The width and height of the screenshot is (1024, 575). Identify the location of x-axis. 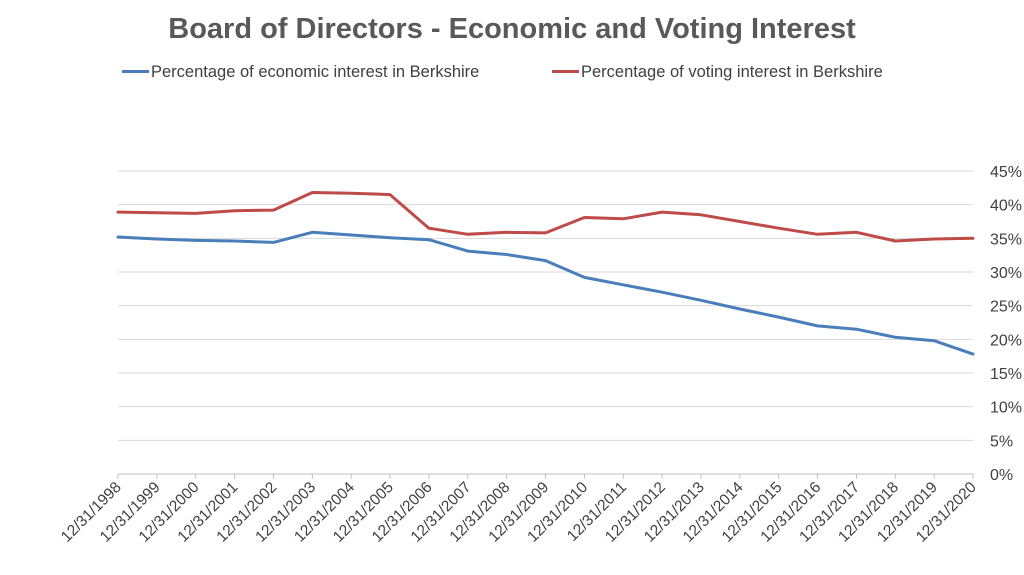
(545, 476).